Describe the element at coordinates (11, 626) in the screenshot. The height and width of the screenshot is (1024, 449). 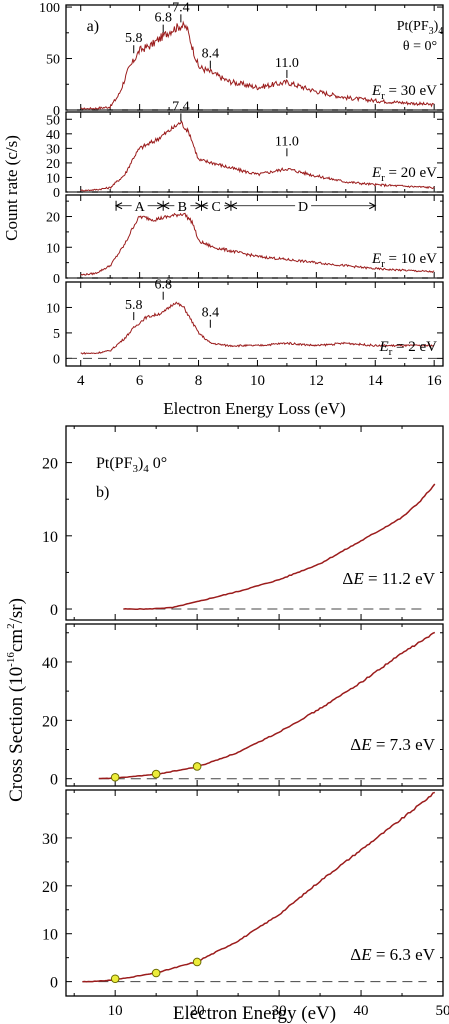
I see `y-axis-title-superscript: 2` at that location.